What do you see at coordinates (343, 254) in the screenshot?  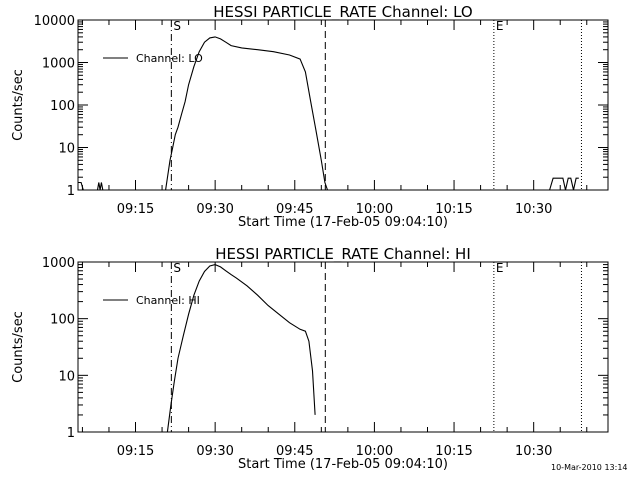 I see `chart-title: HESSI PARTICLE_RATE Channel: HI` at bounding box center [343, 254].